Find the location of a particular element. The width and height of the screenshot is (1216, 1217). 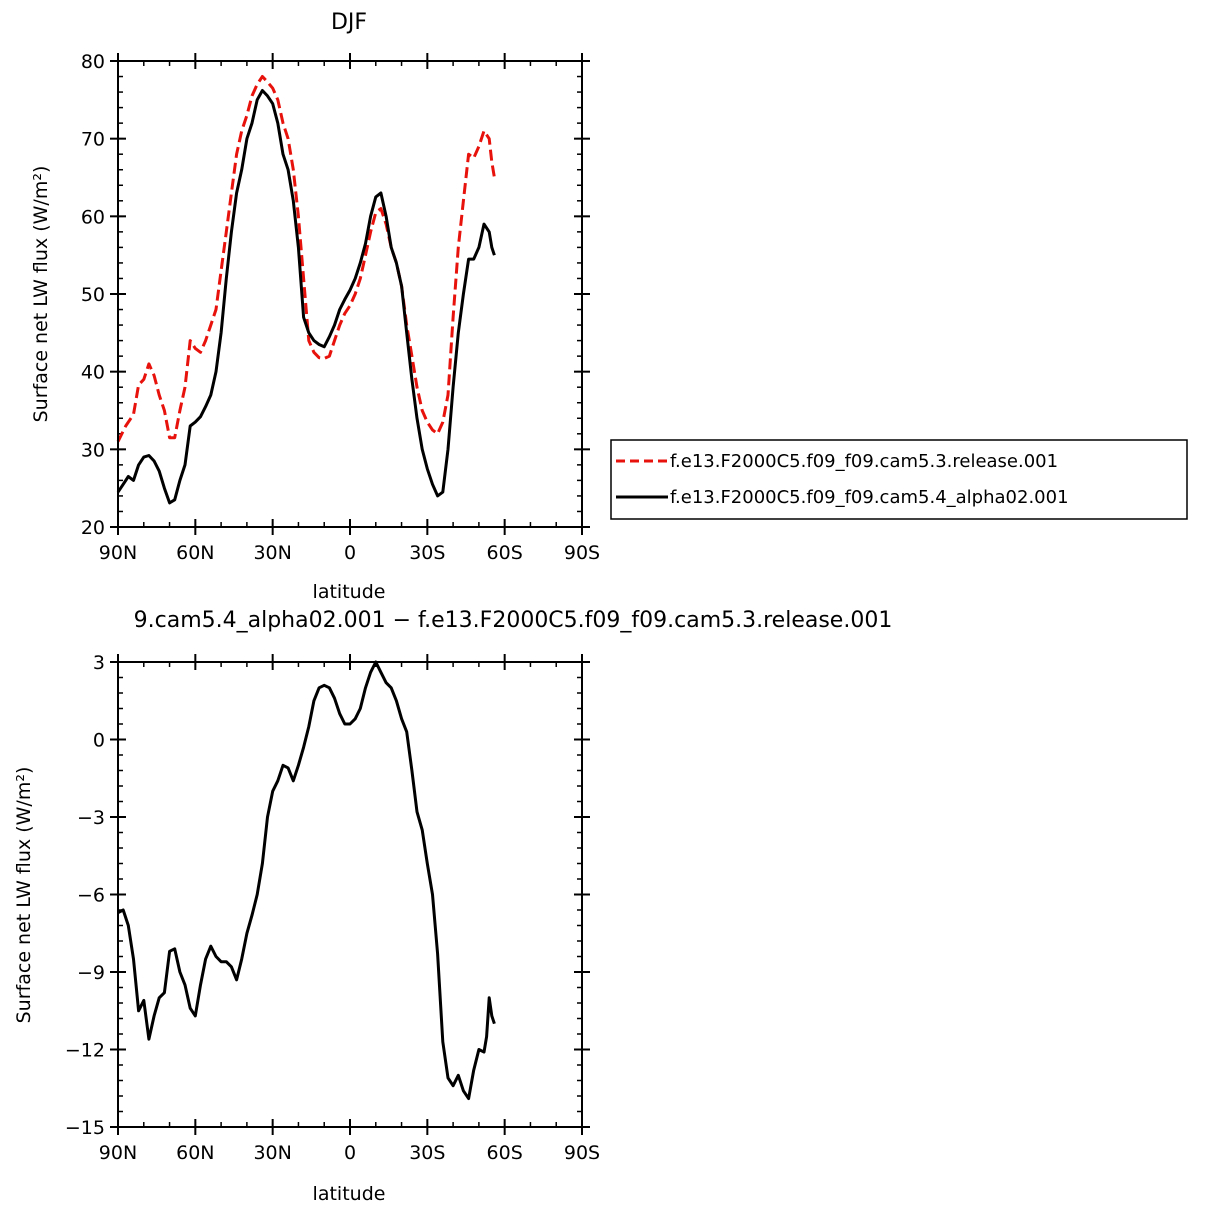

bottom-x-tick-labels: 90N 60N 30N 0 30S 60S 90S is located at coordinates (349, 1153).